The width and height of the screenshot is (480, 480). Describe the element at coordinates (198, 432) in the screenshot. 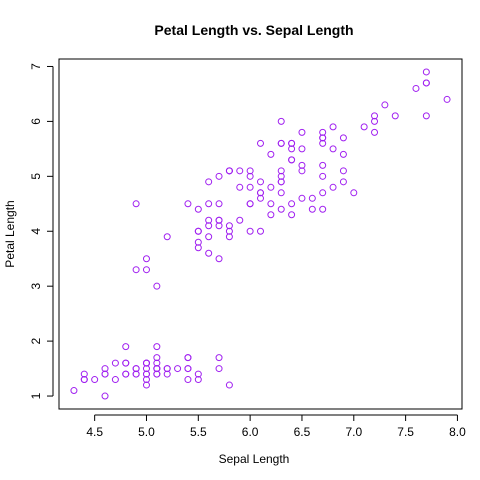

I see `x-tick-label: 5.5` at that location.